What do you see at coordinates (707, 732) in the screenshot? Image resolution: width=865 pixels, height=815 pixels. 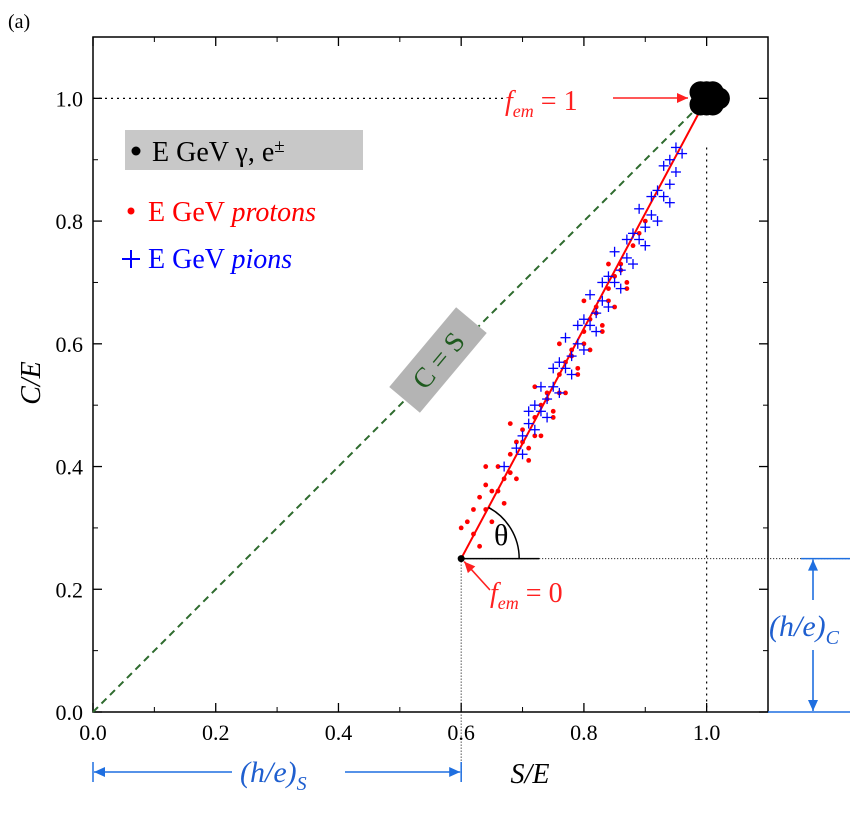 I see `x-tick-label: 1.0` at bounding box center [707, 732].